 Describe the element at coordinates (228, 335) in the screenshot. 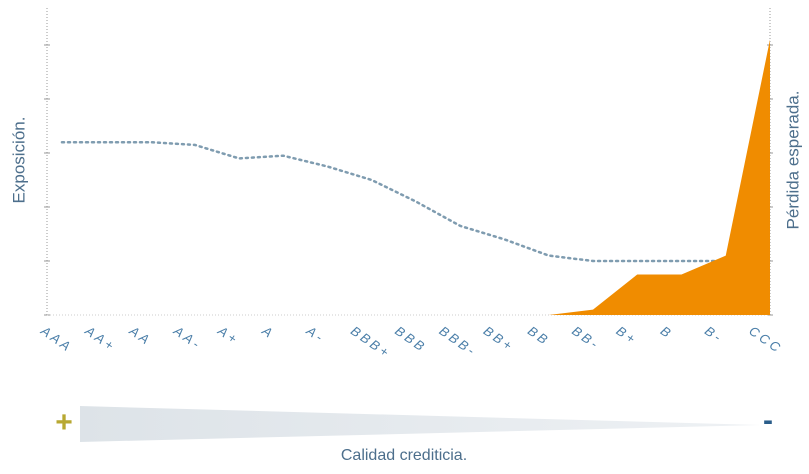

I see `x-tick-label: A+` at that location.